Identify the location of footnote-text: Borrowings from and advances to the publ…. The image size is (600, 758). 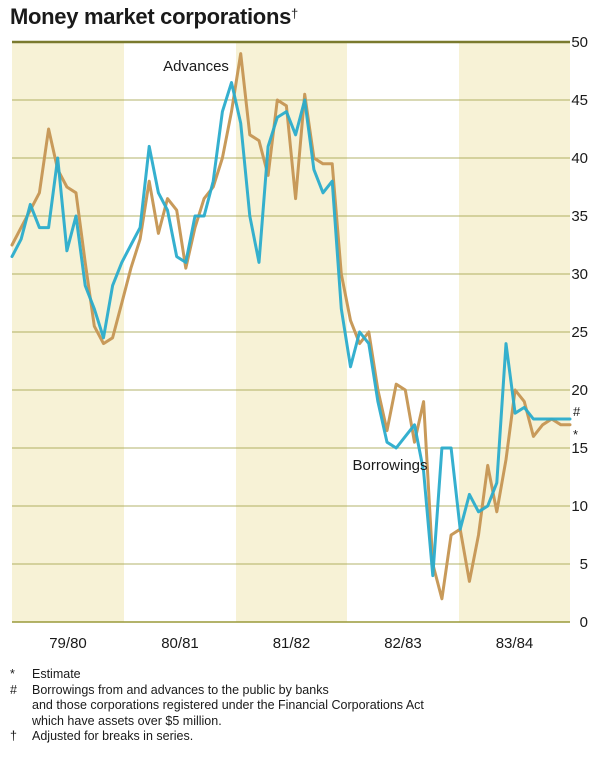
(228, 705).